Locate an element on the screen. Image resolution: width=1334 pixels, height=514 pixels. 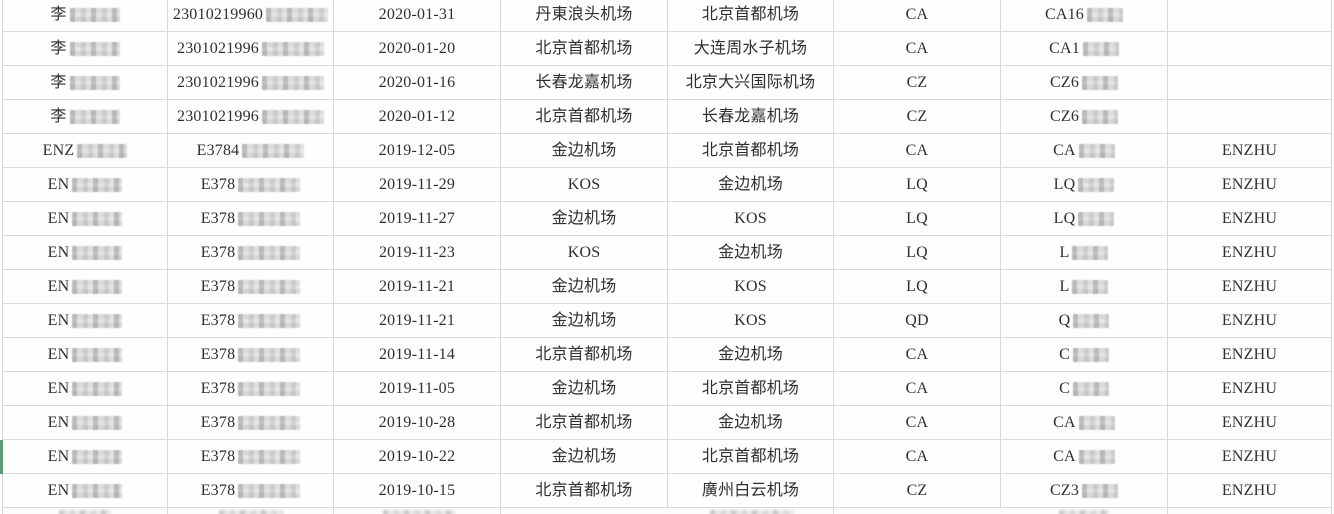
cell-id-number: 23010219960 is located at coordinates (251, 15).